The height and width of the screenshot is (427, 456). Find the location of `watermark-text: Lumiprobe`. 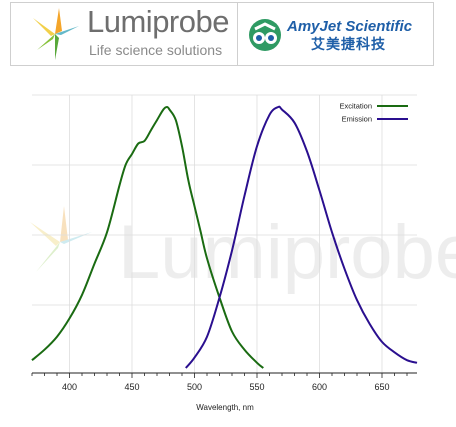

watermark-text: Lumiprobe is located at coordinates (287, 252).